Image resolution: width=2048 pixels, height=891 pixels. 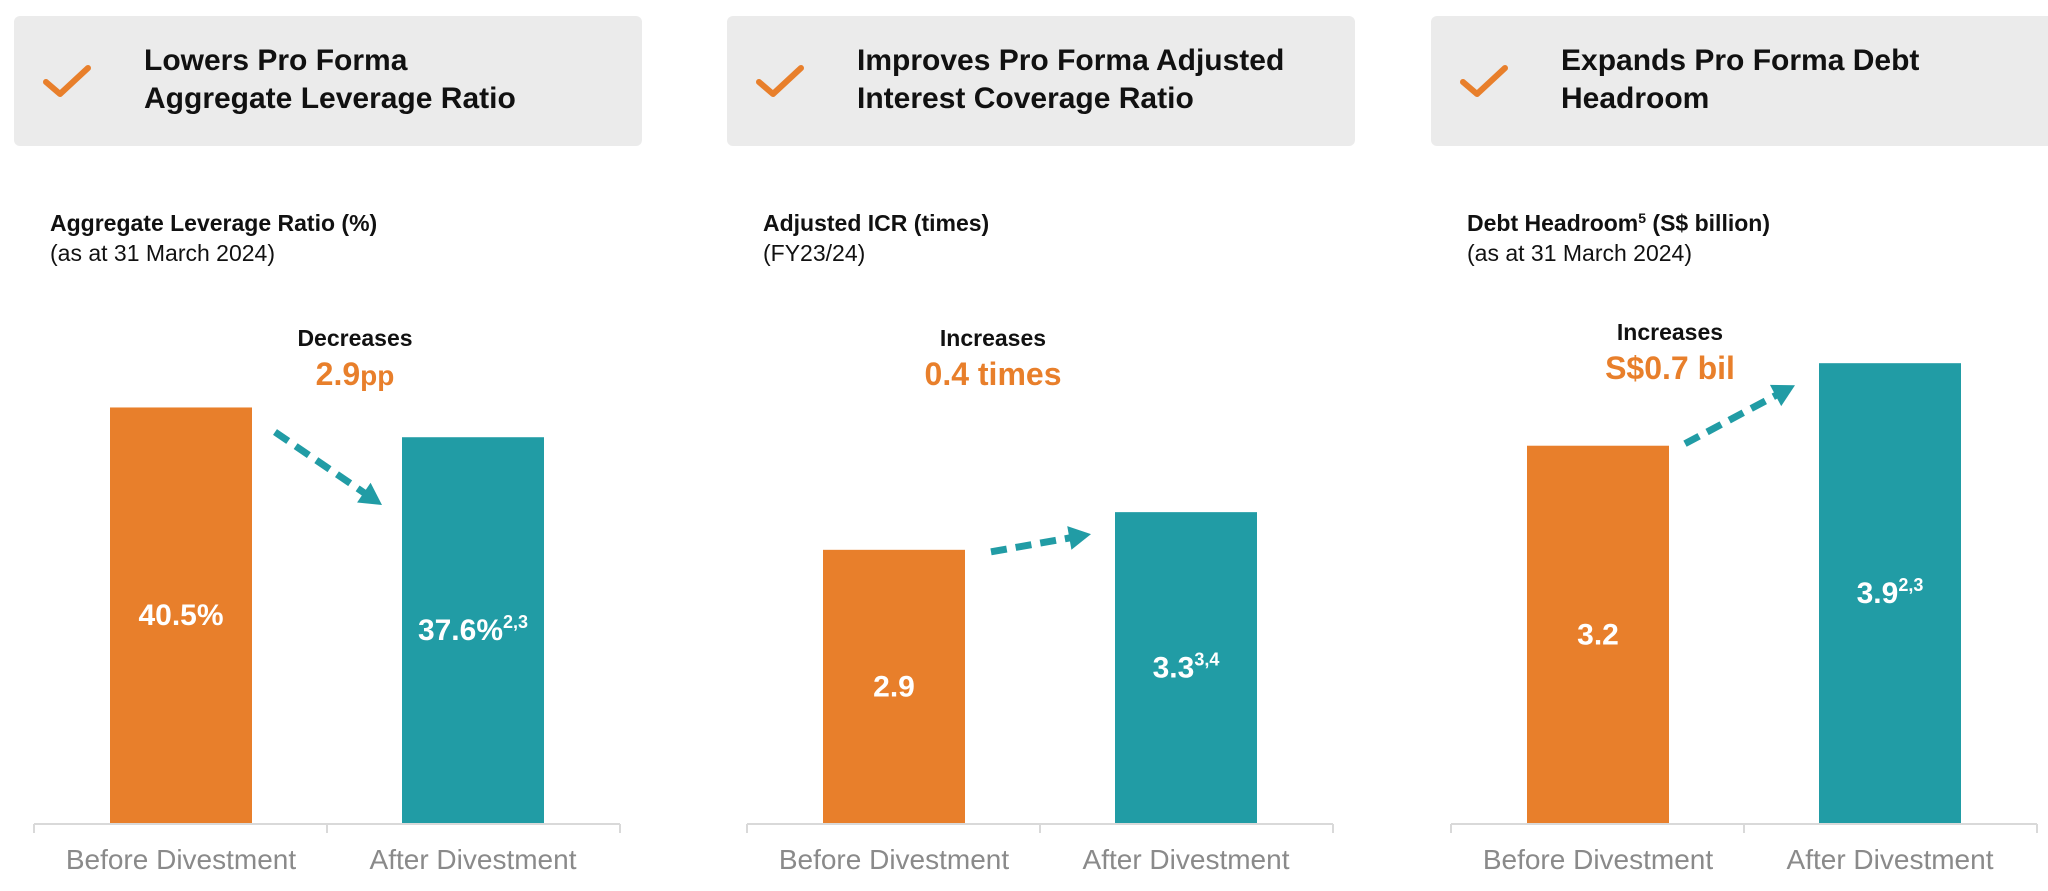 I want to click on bar-value-label: 3.92,3, so click(x=1890, y=592).